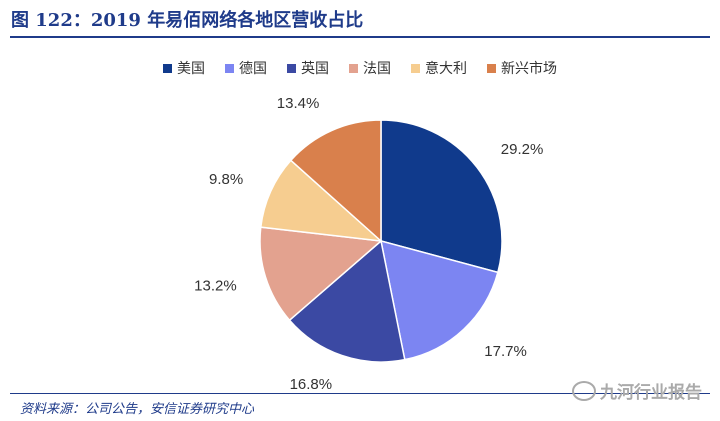  What do you see at coordinates (191, 69) in the screenshot?
I see `legend-label: 美国` at bounding box center [191, 69].